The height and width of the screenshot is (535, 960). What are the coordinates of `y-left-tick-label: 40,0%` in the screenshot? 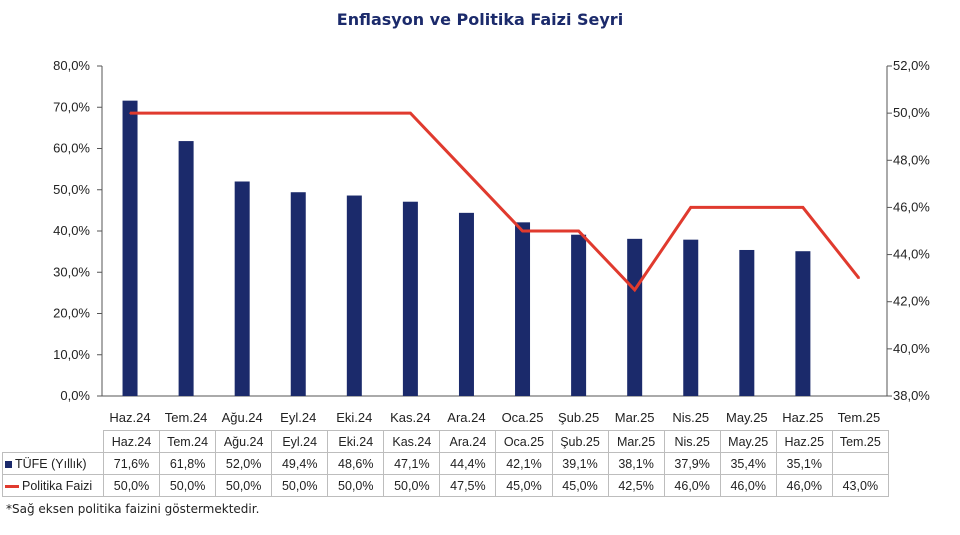 It's located at (71, 230).